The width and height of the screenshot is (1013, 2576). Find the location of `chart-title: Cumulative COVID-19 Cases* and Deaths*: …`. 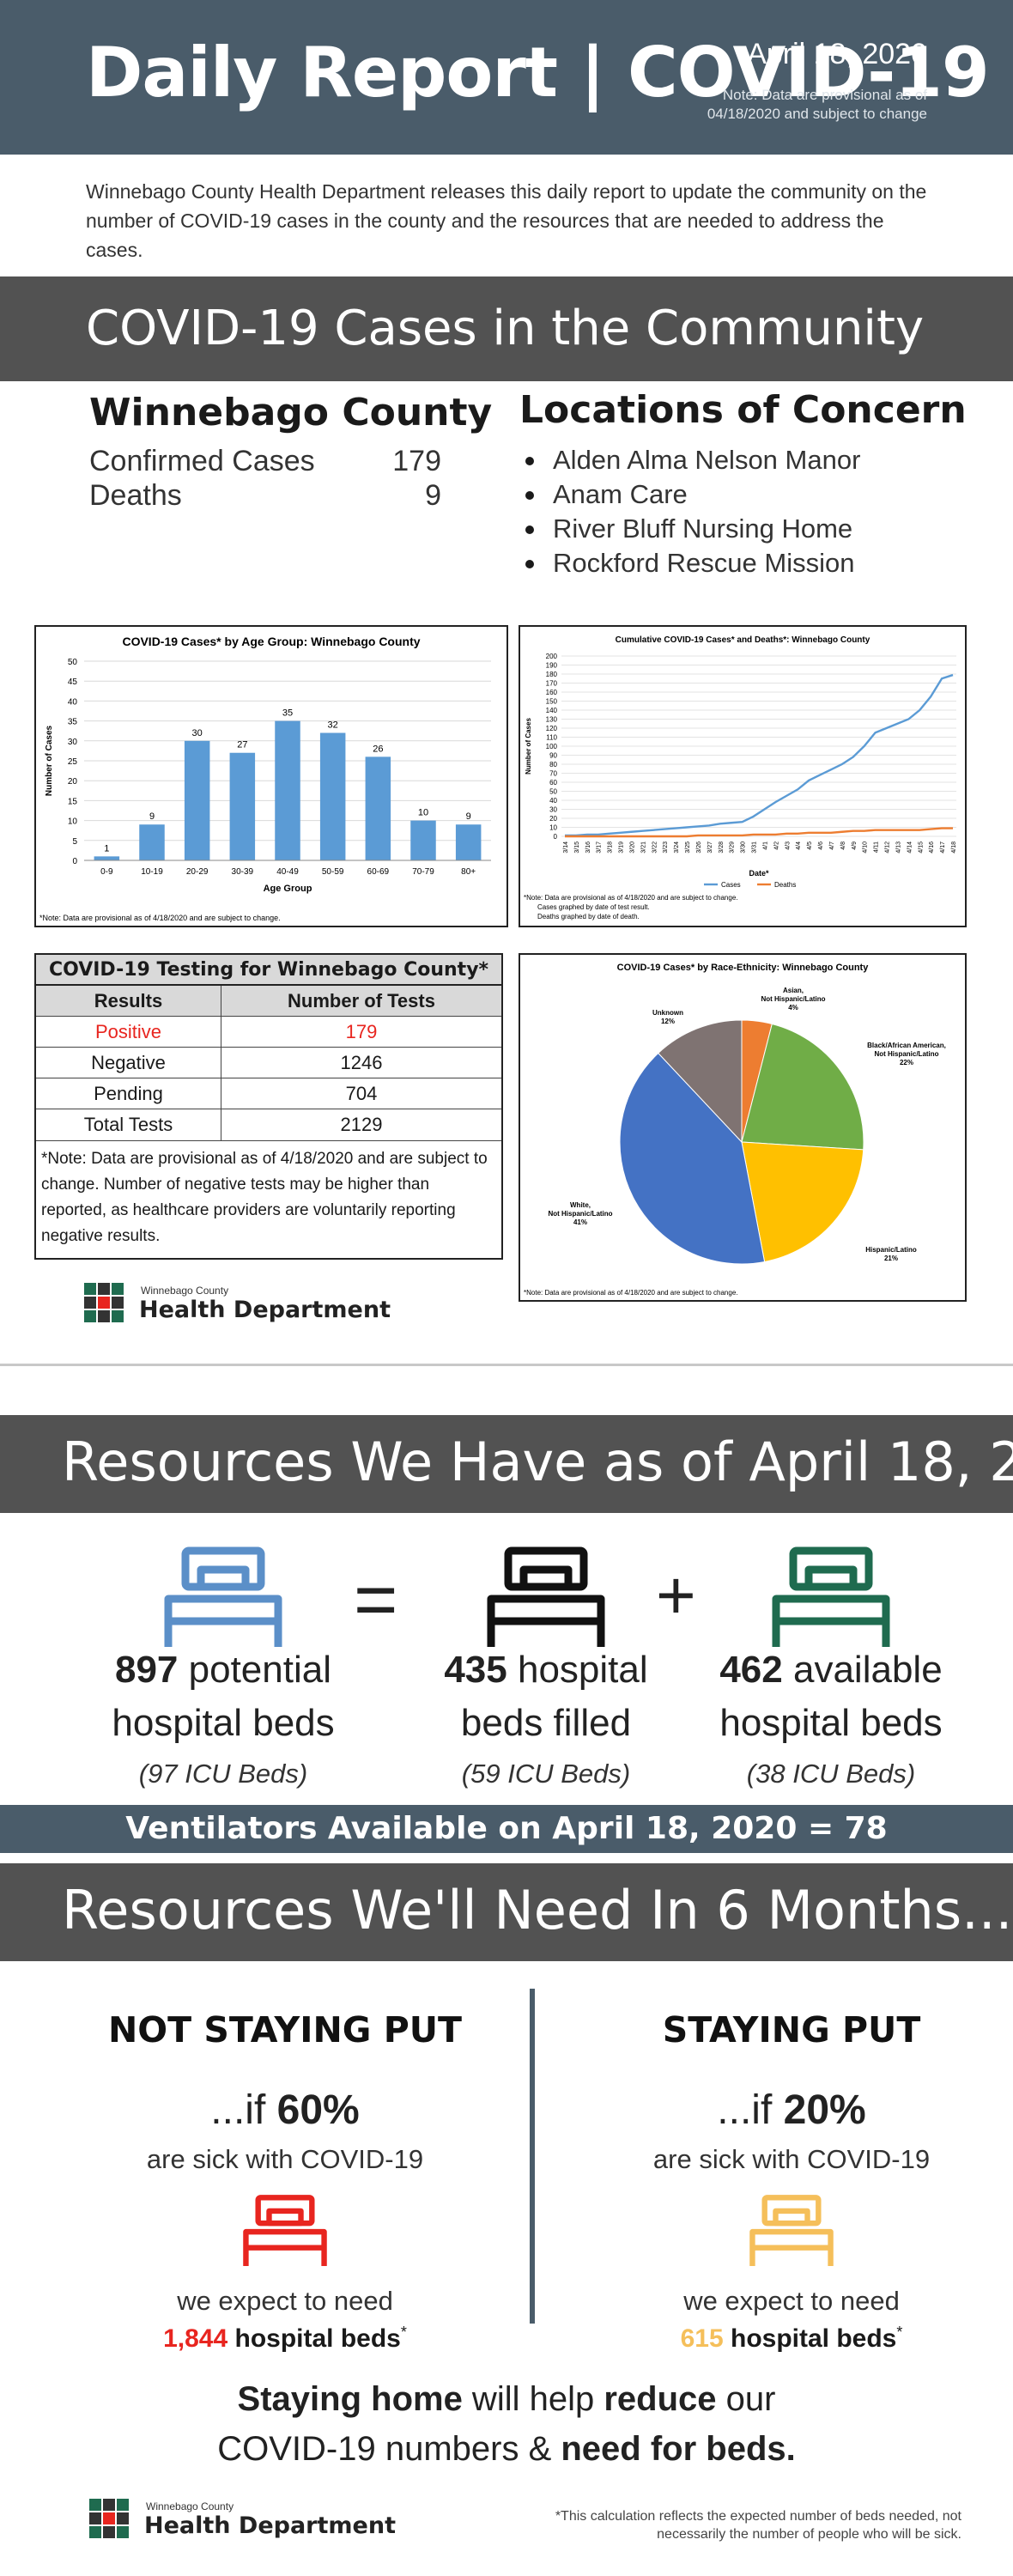

chart-title: Cumulative COVID-19 Cases* and Deaths*: … is located at coordinates (743, 640).